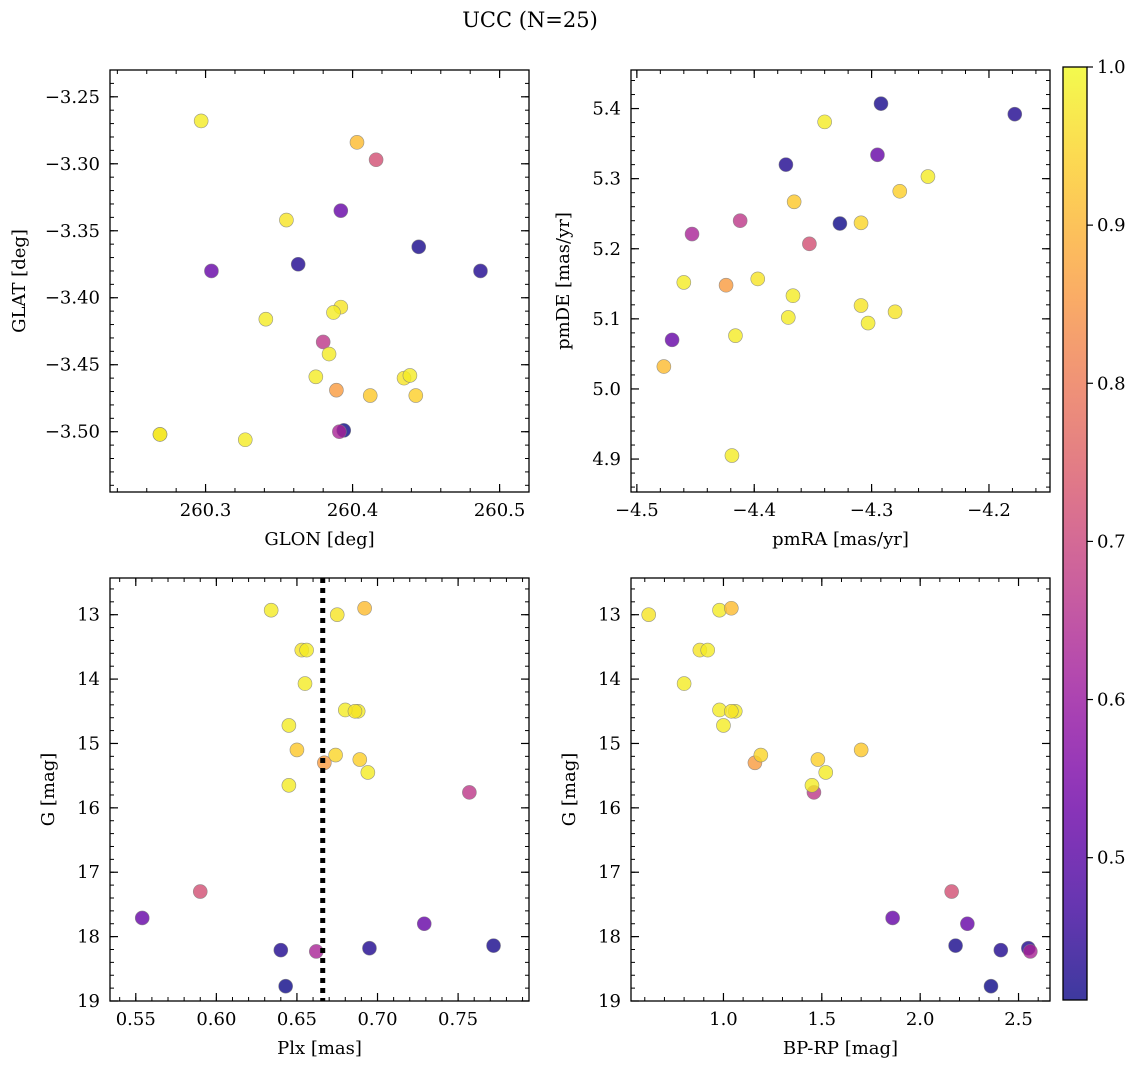 The height and width of the screenshot is (1068, 1136). I want to click on y-tick-label: 18, so click(609, 937).